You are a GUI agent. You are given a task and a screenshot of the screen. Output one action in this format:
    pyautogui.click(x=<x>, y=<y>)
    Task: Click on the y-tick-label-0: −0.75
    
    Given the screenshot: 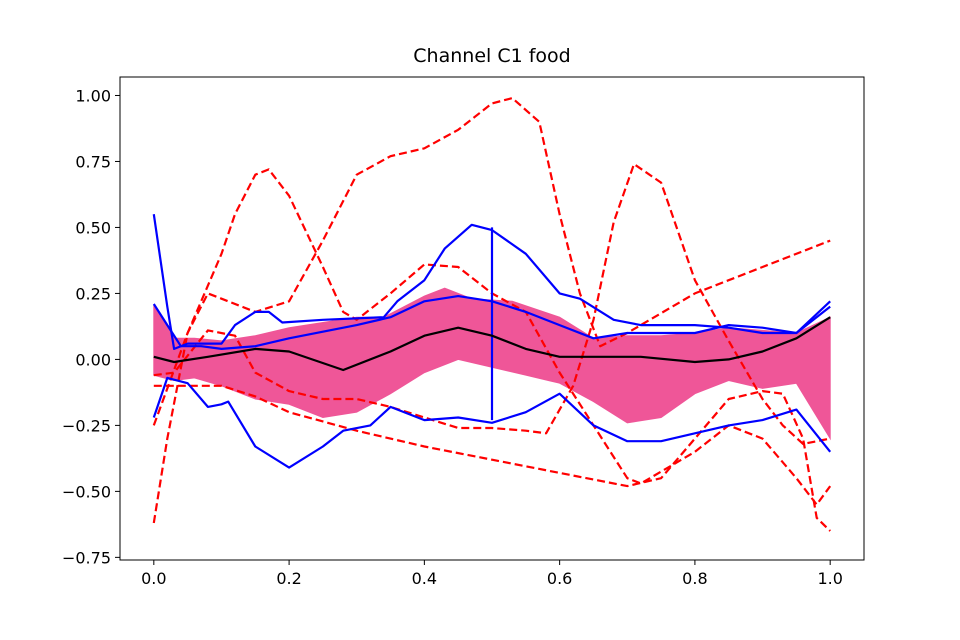 What is the action you would take?
    pyautogui.click(x=86, y=557)
    